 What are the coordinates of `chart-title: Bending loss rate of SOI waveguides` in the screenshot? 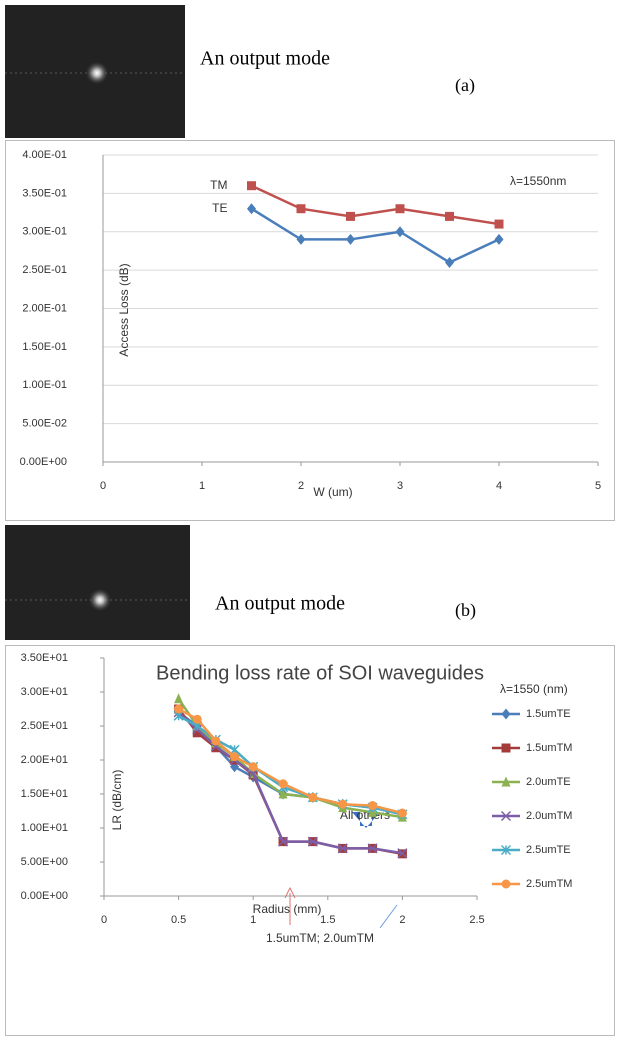 It's located at (320, 673).